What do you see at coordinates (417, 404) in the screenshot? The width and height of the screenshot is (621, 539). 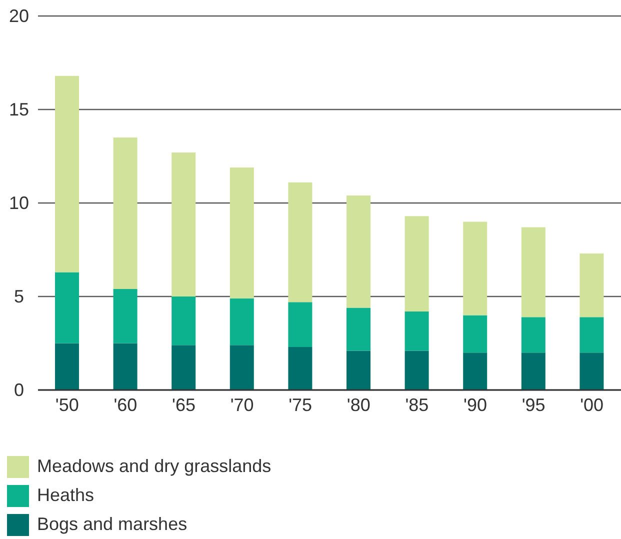 I see `x-tick-label: '85` at bounding box center [417, 404].